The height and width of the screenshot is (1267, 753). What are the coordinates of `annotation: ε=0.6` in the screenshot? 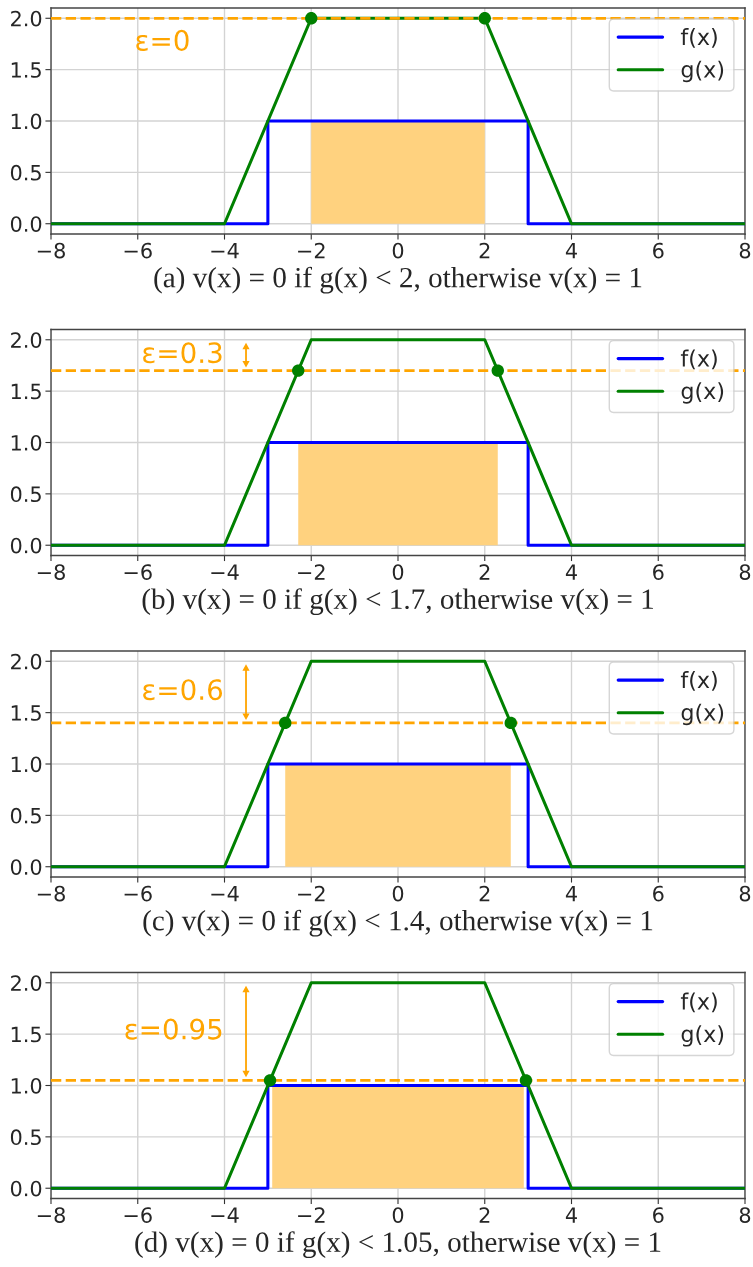 It's located at (183, 690).